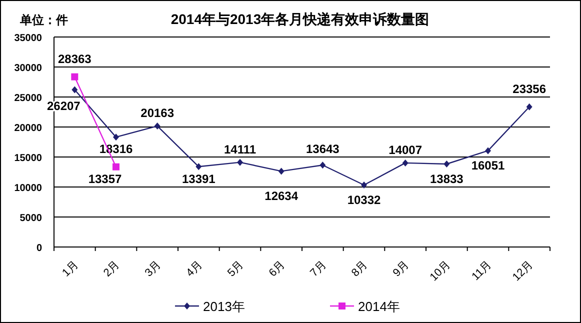  What do you see at coordinates (482, 270) in the screenshot?
I see `x-tick-label: 11月` at bounding box center [482, 270].